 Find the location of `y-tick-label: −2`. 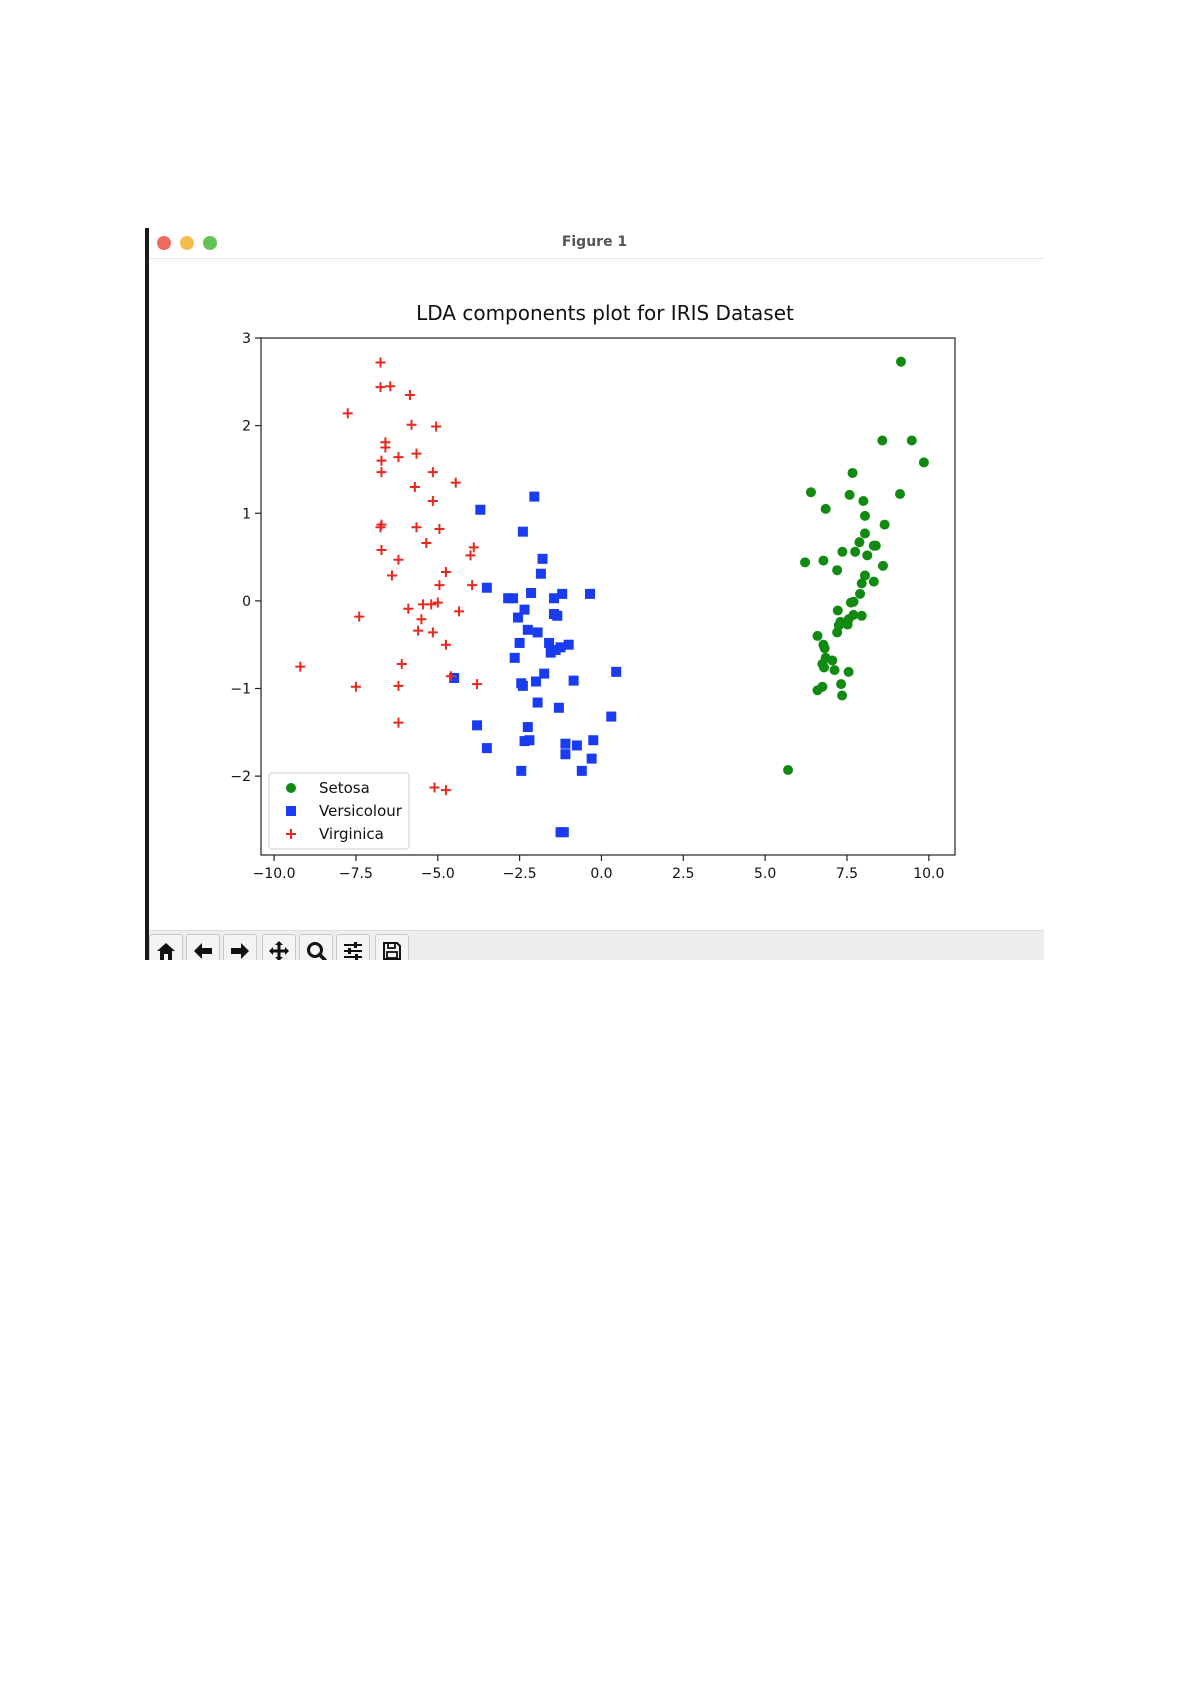

y-tick-label: −2 is located at coordinates (240, 777).